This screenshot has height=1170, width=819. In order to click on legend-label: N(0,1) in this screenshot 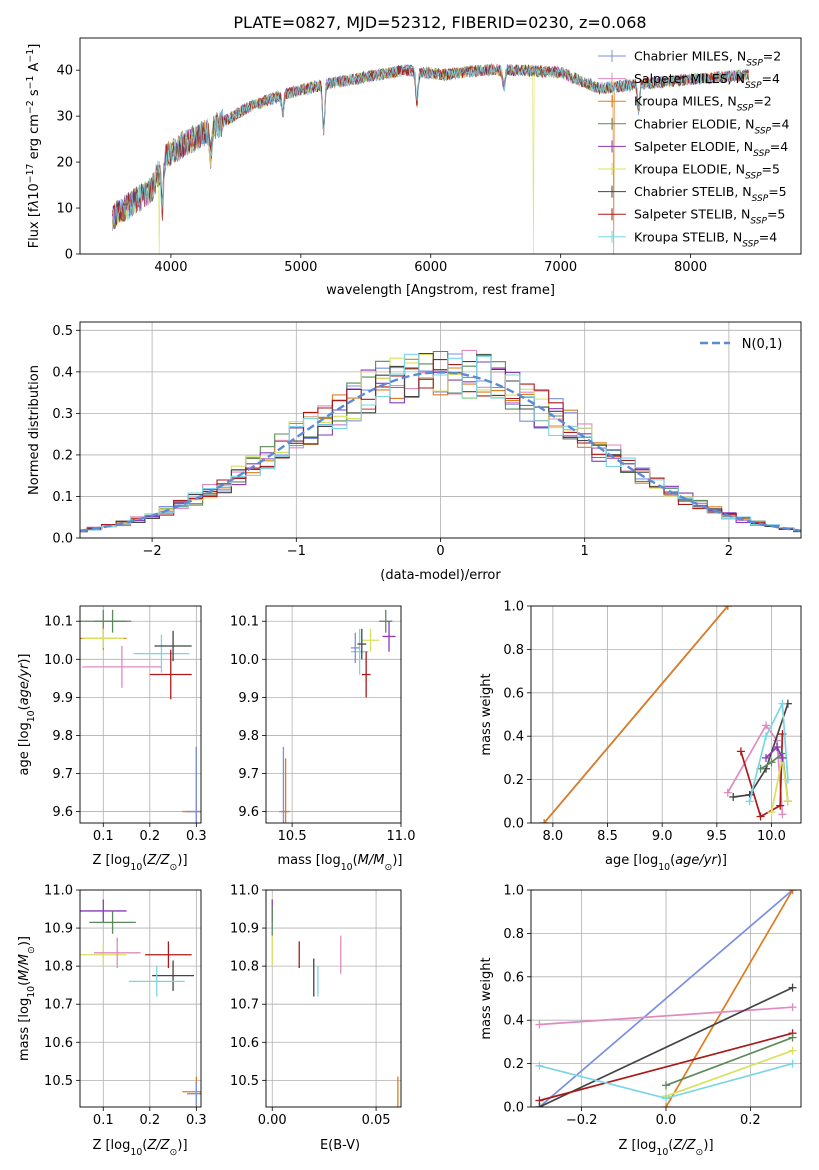, I will do `click(762, 344)`.